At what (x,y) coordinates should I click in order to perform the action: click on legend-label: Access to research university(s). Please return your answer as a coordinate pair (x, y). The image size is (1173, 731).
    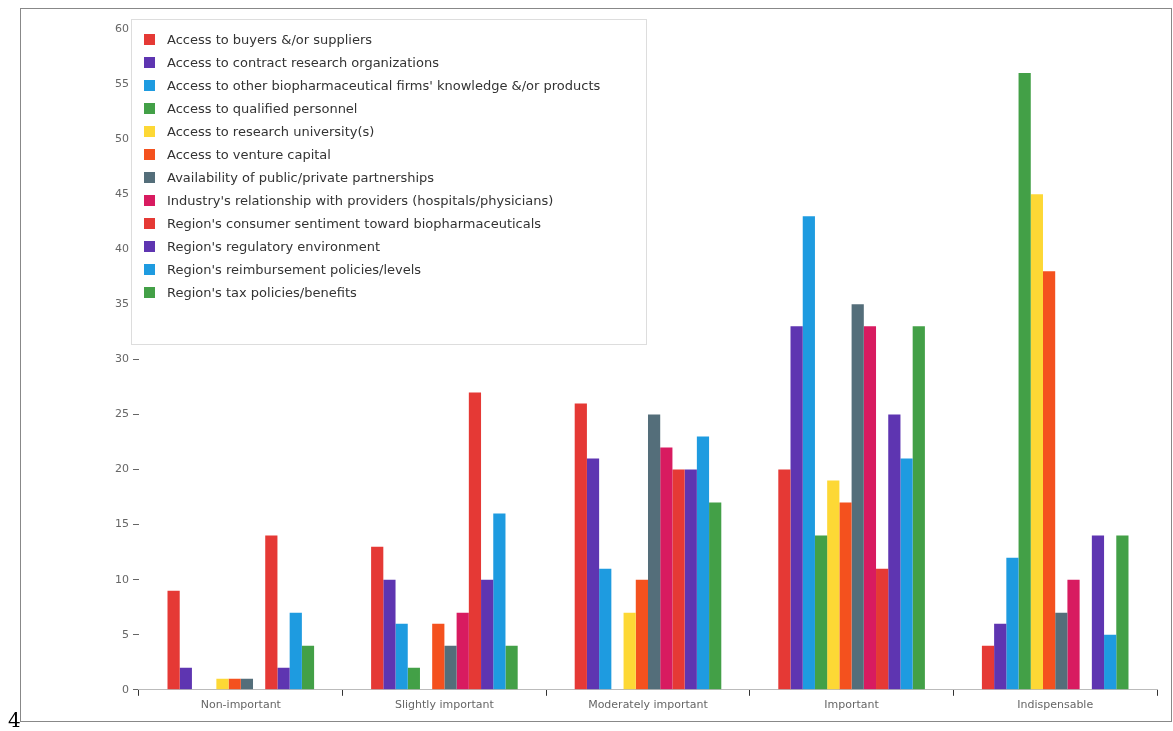
    Looking at the image, I should click on (271, 131).